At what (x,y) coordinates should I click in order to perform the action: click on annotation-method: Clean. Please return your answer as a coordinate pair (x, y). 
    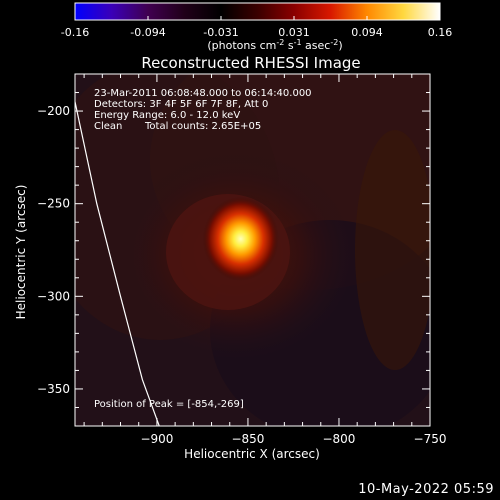
    Looking at the image, I should click on (108, 126).